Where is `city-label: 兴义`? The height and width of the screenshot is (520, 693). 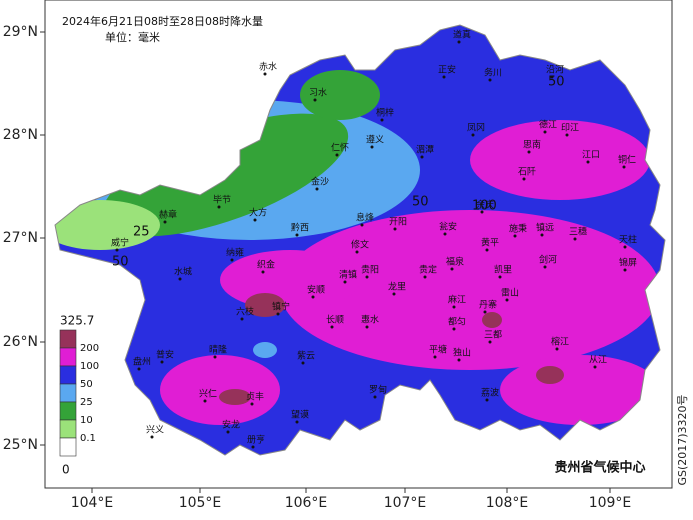 city-label: 兴义 is located at coordinates (155, 430).